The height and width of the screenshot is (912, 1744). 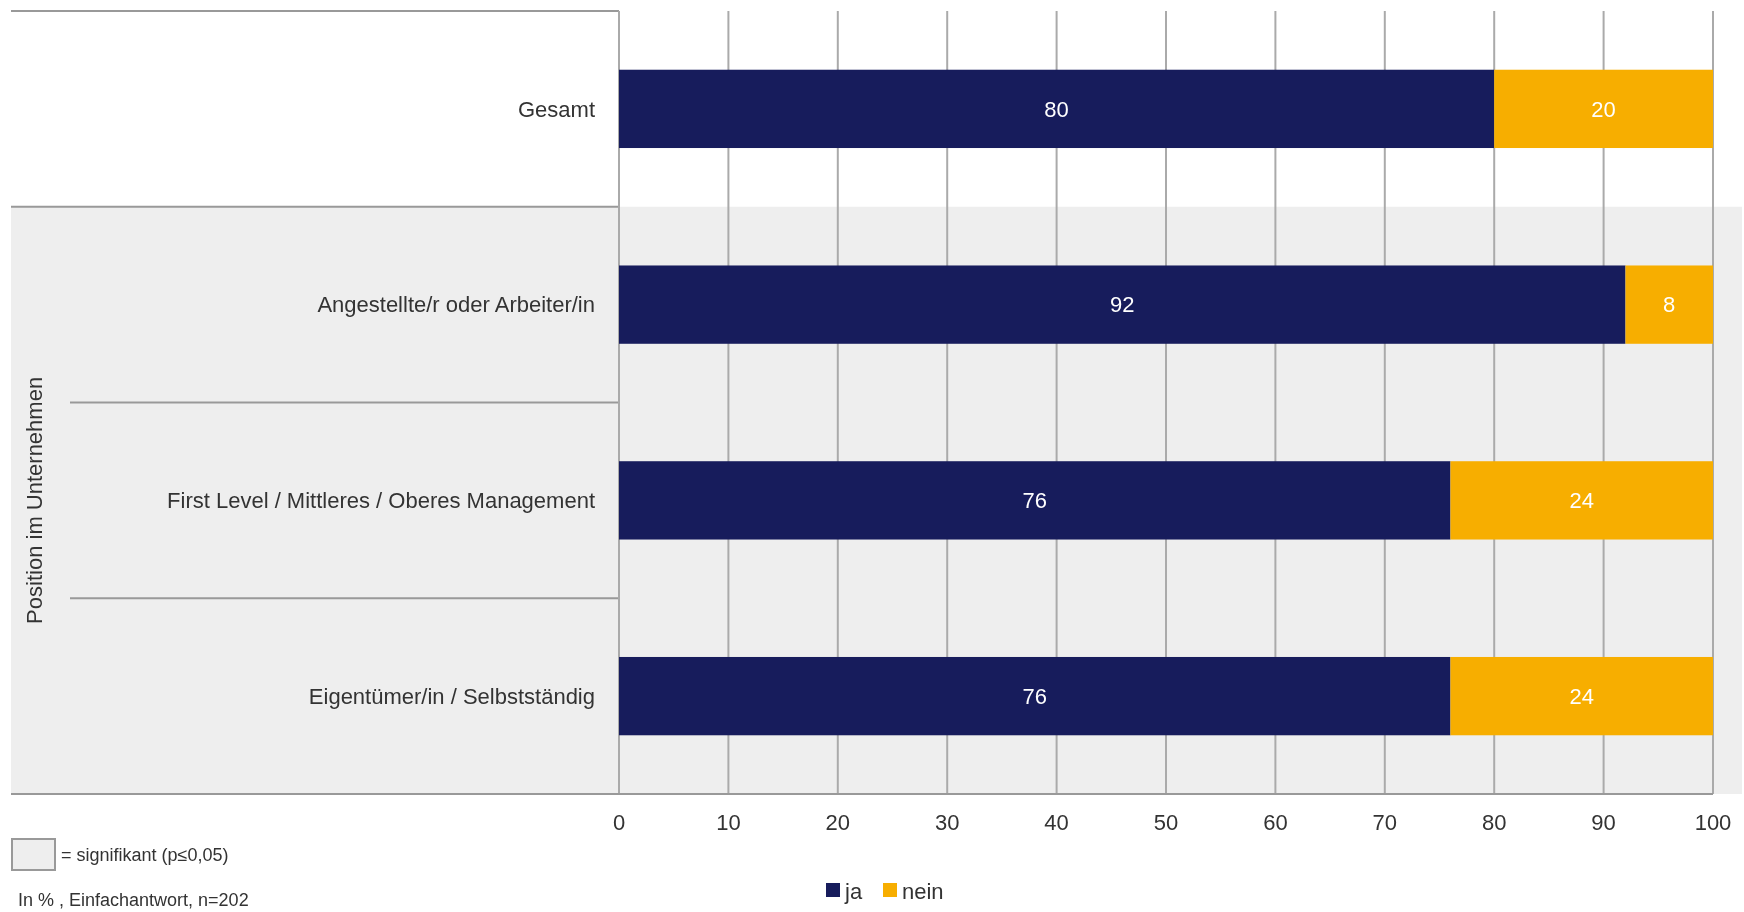 I want to click on x-tick-label: 90, so click(x=1603, y=822).